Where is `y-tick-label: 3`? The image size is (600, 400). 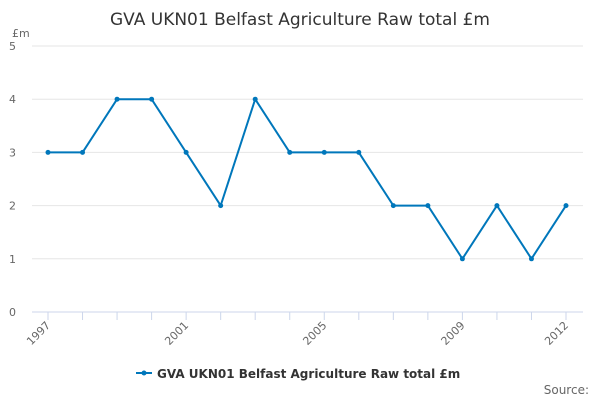 y-tick-label: 3 is located at coordinates (12, 152).